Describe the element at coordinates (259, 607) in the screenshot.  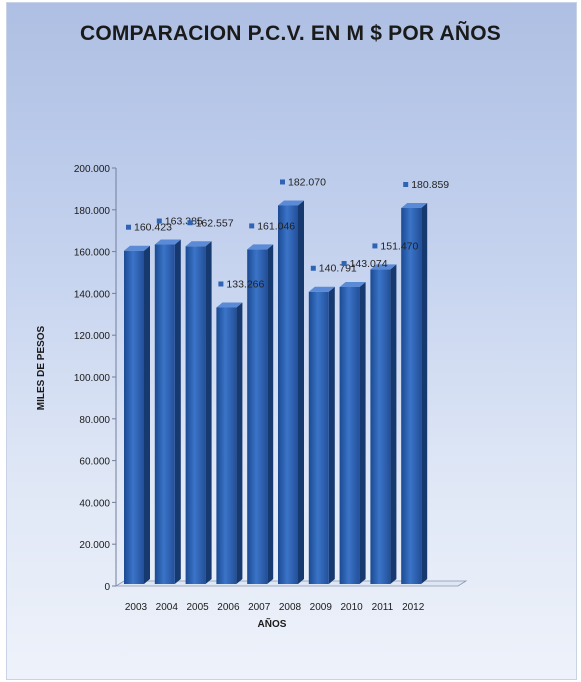
I see `x-tick-label: 2007` at that location.